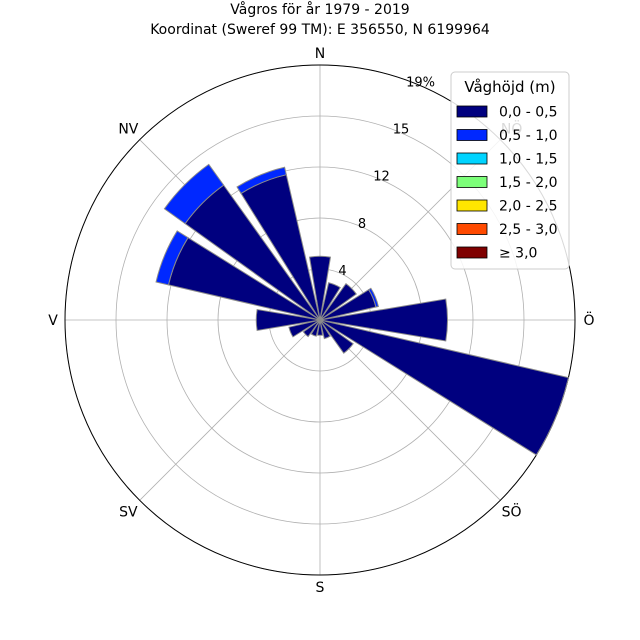 The height and width of the screenshot is (640, 640). Describe the element at coordinates (53, 321) in the screenshot. I see `direction-label: V` at that location.